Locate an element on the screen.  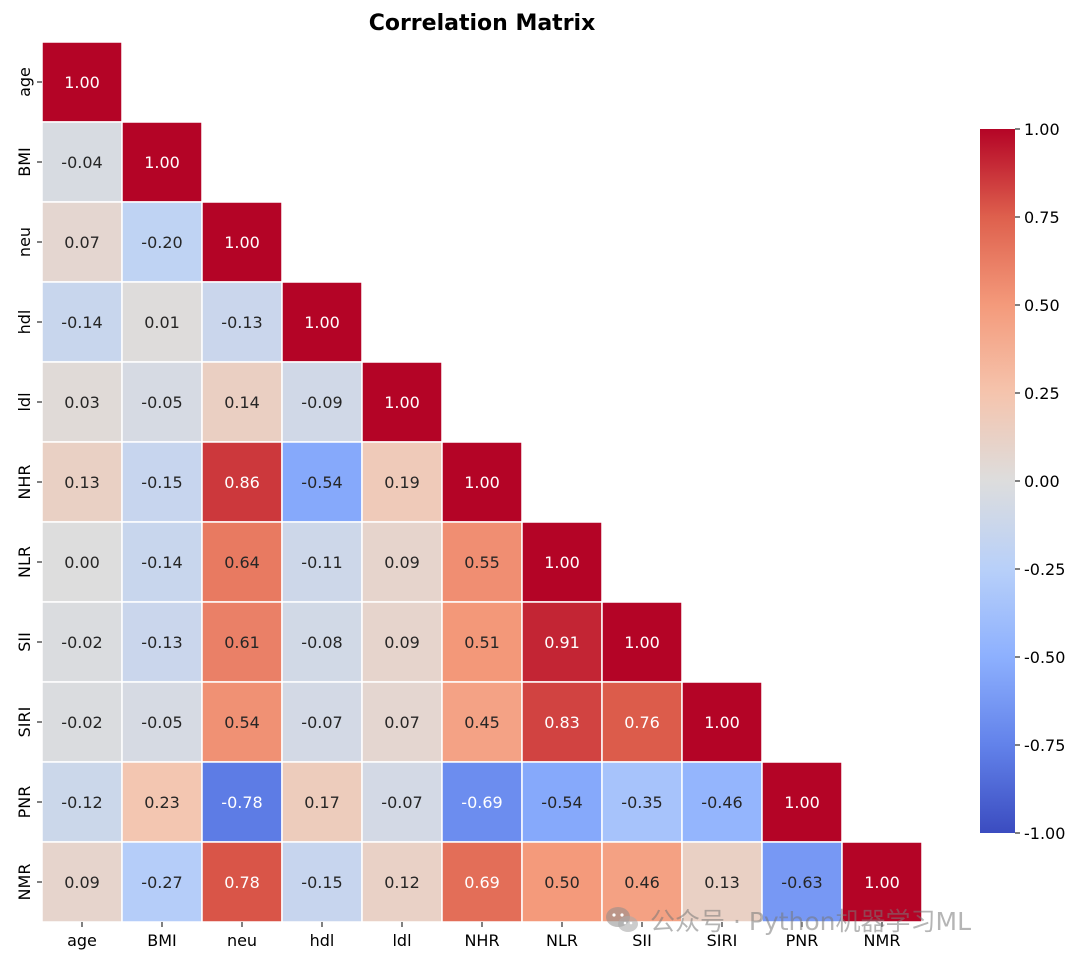
cell-value-SII-SII: 1.00 is located at coordinates (642, 642).